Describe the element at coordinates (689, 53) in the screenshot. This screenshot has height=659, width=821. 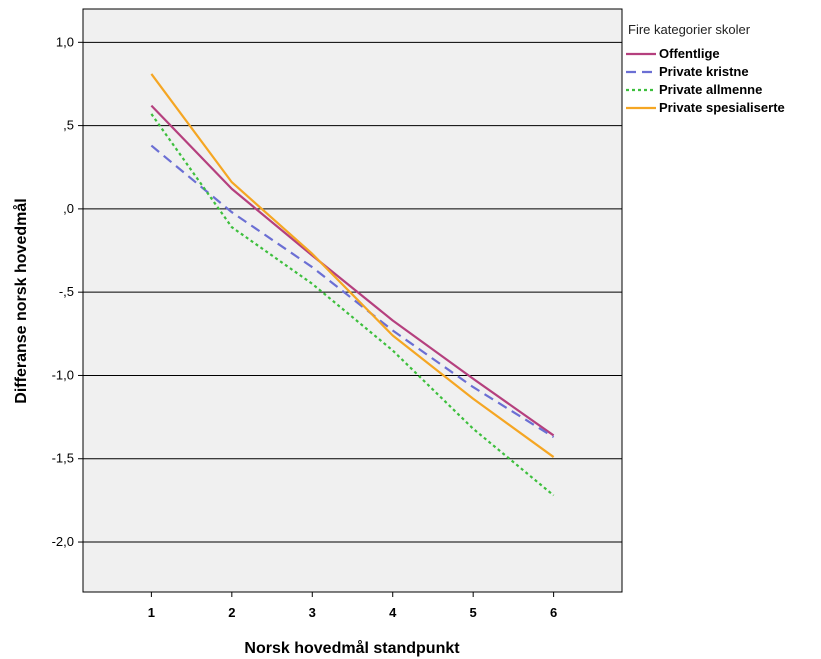
I see `legend-label: Offentlige` at that location.